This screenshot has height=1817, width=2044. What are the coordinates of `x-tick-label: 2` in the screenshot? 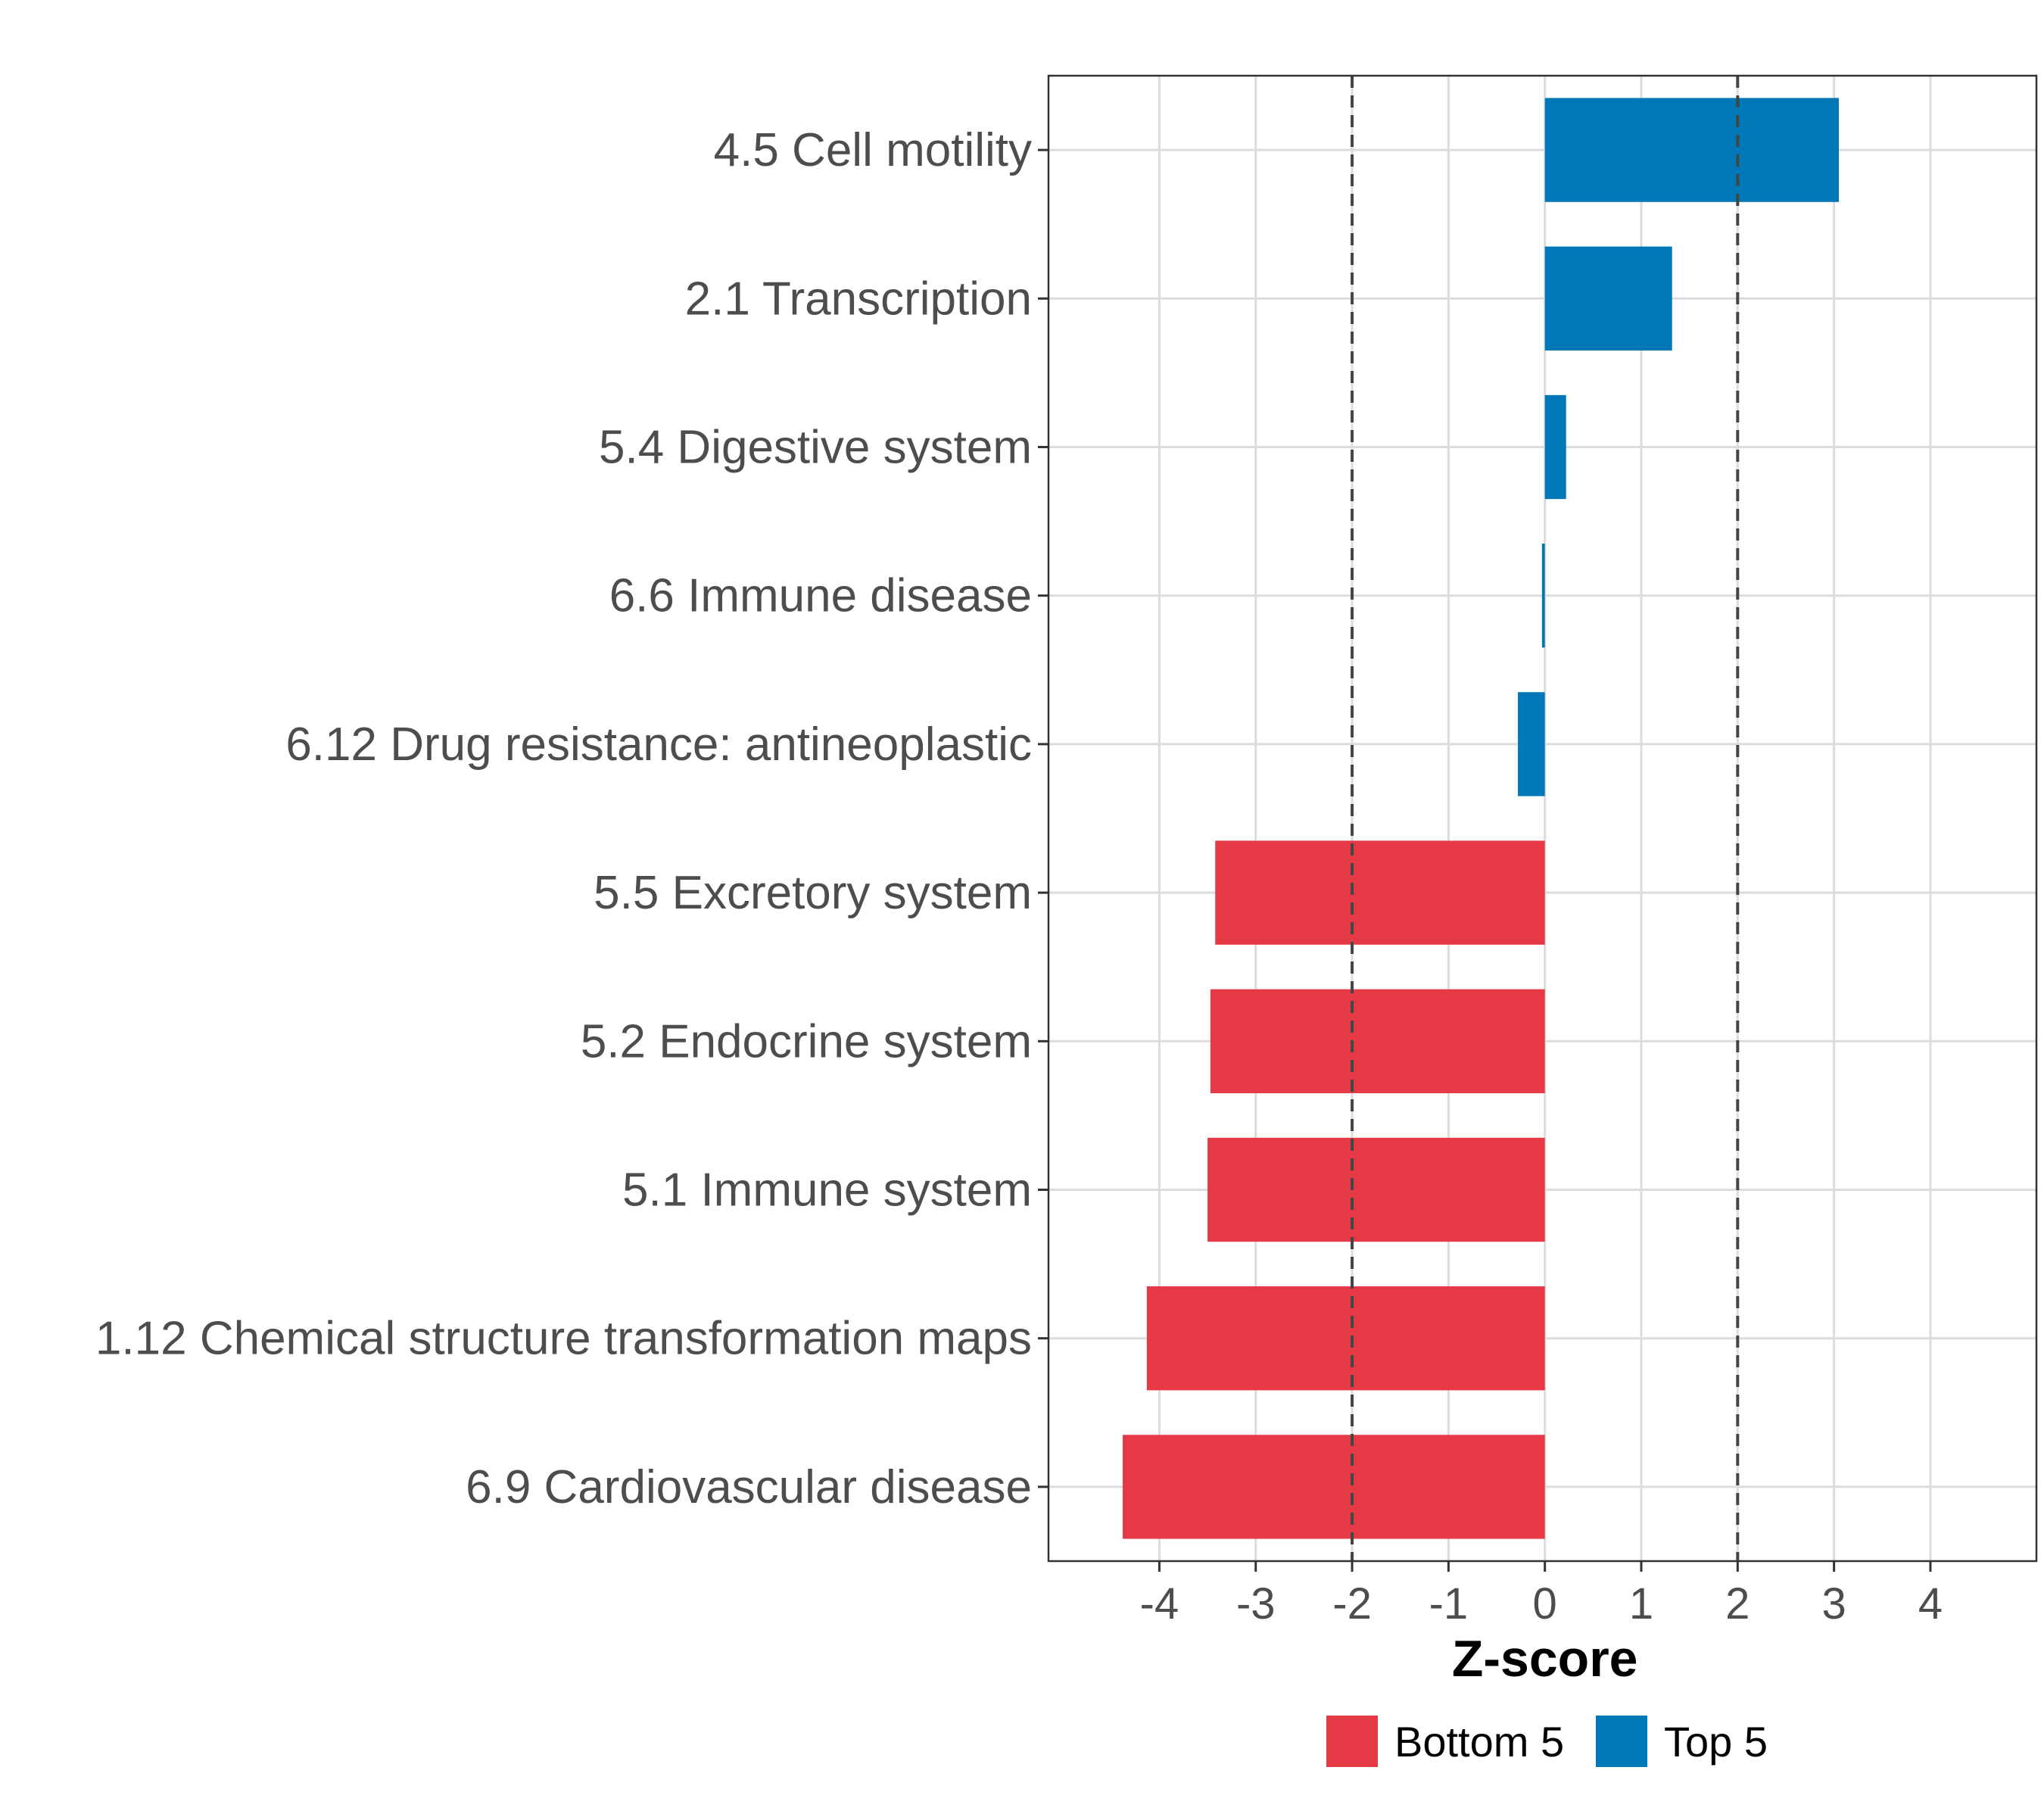 It's located at (1737, 1603).